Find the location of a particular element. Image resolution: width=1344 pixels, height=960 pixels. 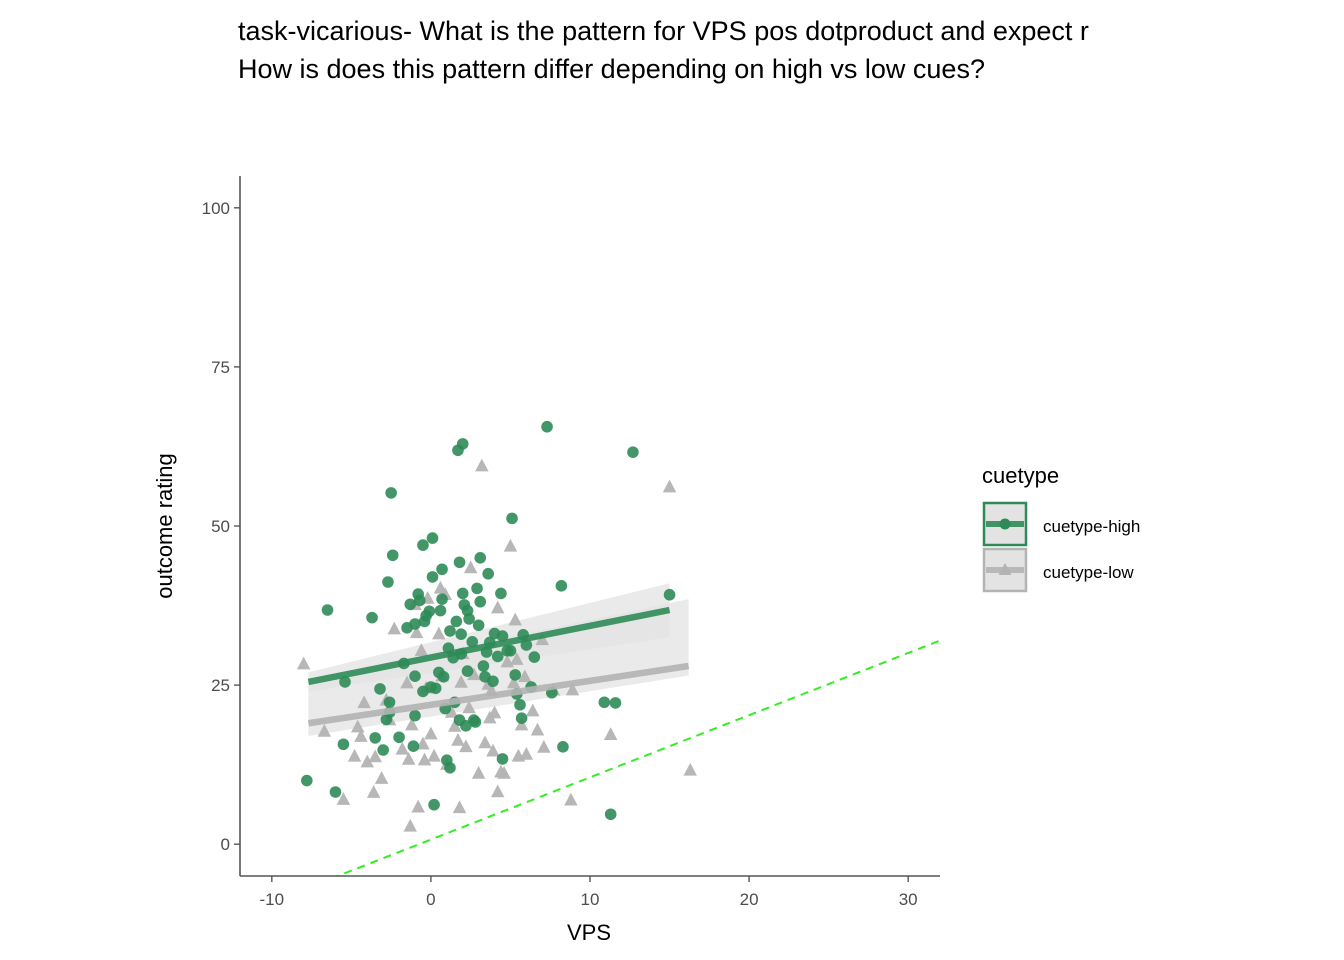

legend-title: cuetype is located at coordinates (1020, 475).